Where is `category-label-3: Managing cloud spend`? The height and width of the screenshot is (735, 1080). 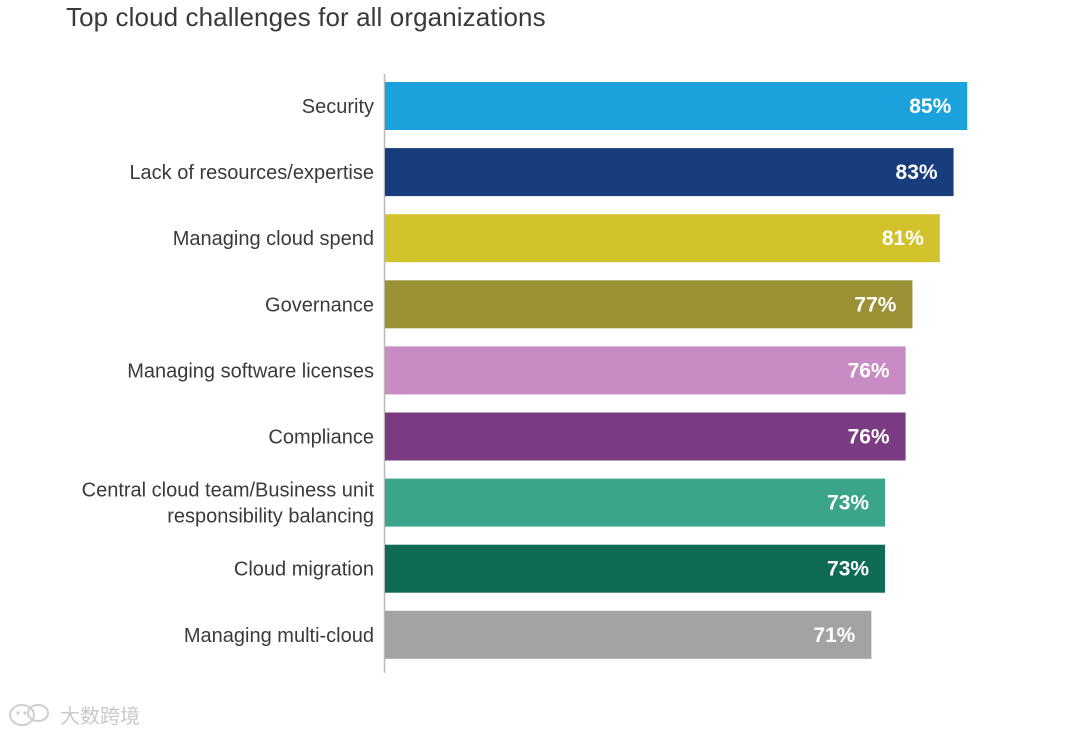 category-label-3: Managing cloud spend is located at coordinates (273, 239).